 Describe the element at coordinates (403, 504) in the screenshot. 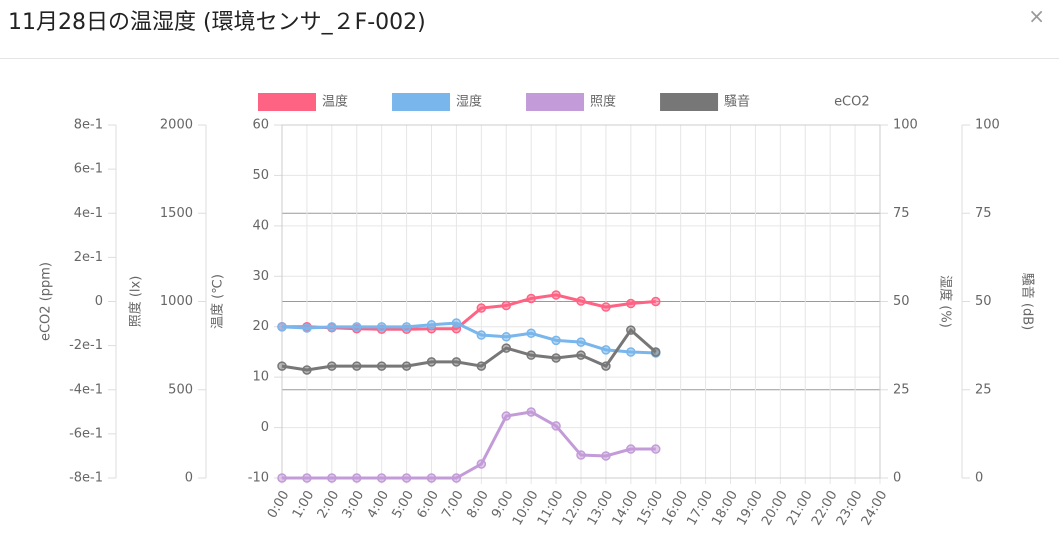

I see `x-tick-label: 5:00` at that location.